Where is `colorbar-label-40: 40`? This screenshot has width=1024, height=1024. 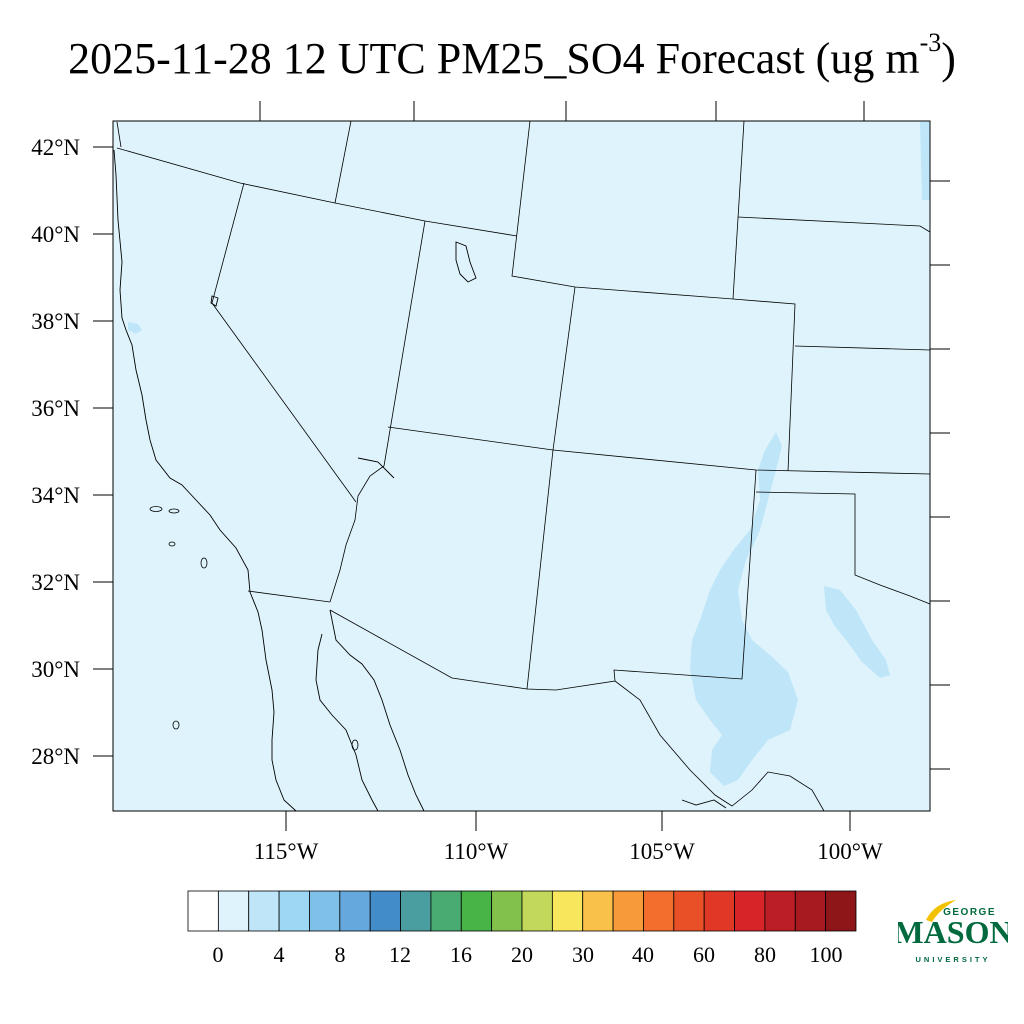 colorbar-label-40: 40 is located at coordinates (643, 954).